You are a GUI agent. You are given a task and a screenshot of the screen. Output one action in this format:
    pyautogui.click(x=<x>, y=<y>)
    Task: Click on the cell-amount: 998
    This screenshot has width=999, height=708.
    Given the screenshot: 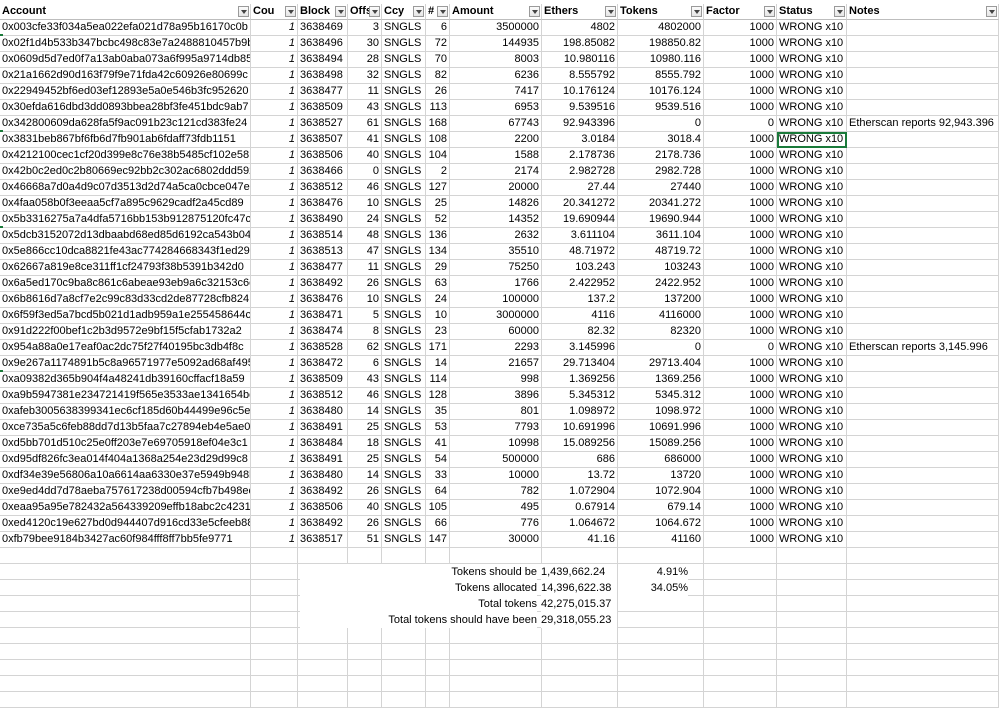 What is the action you would take?
    pyautogui.click(x=496, y=380)
    